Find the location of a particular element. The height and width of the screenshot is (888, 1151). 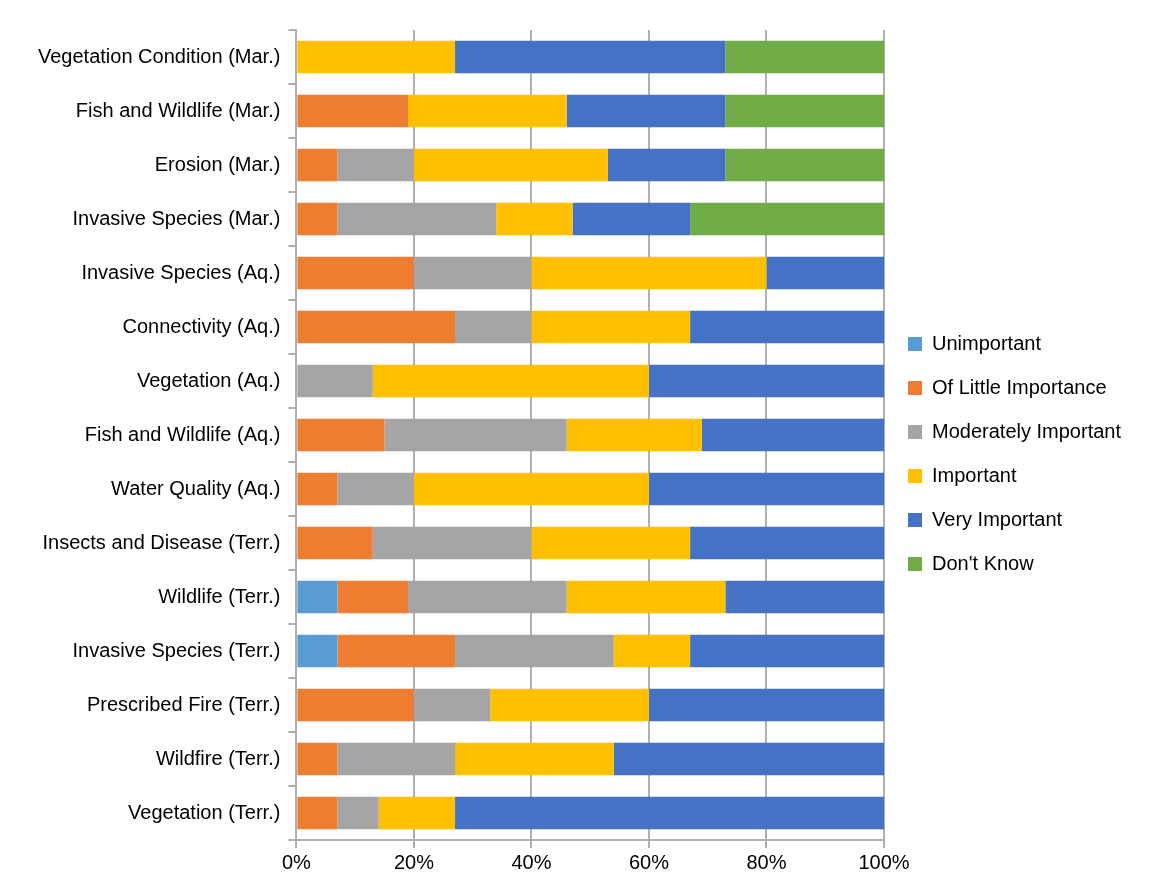

y-tick-label: Insects and Disease (Terr.) is located at coordinates (161, 541).